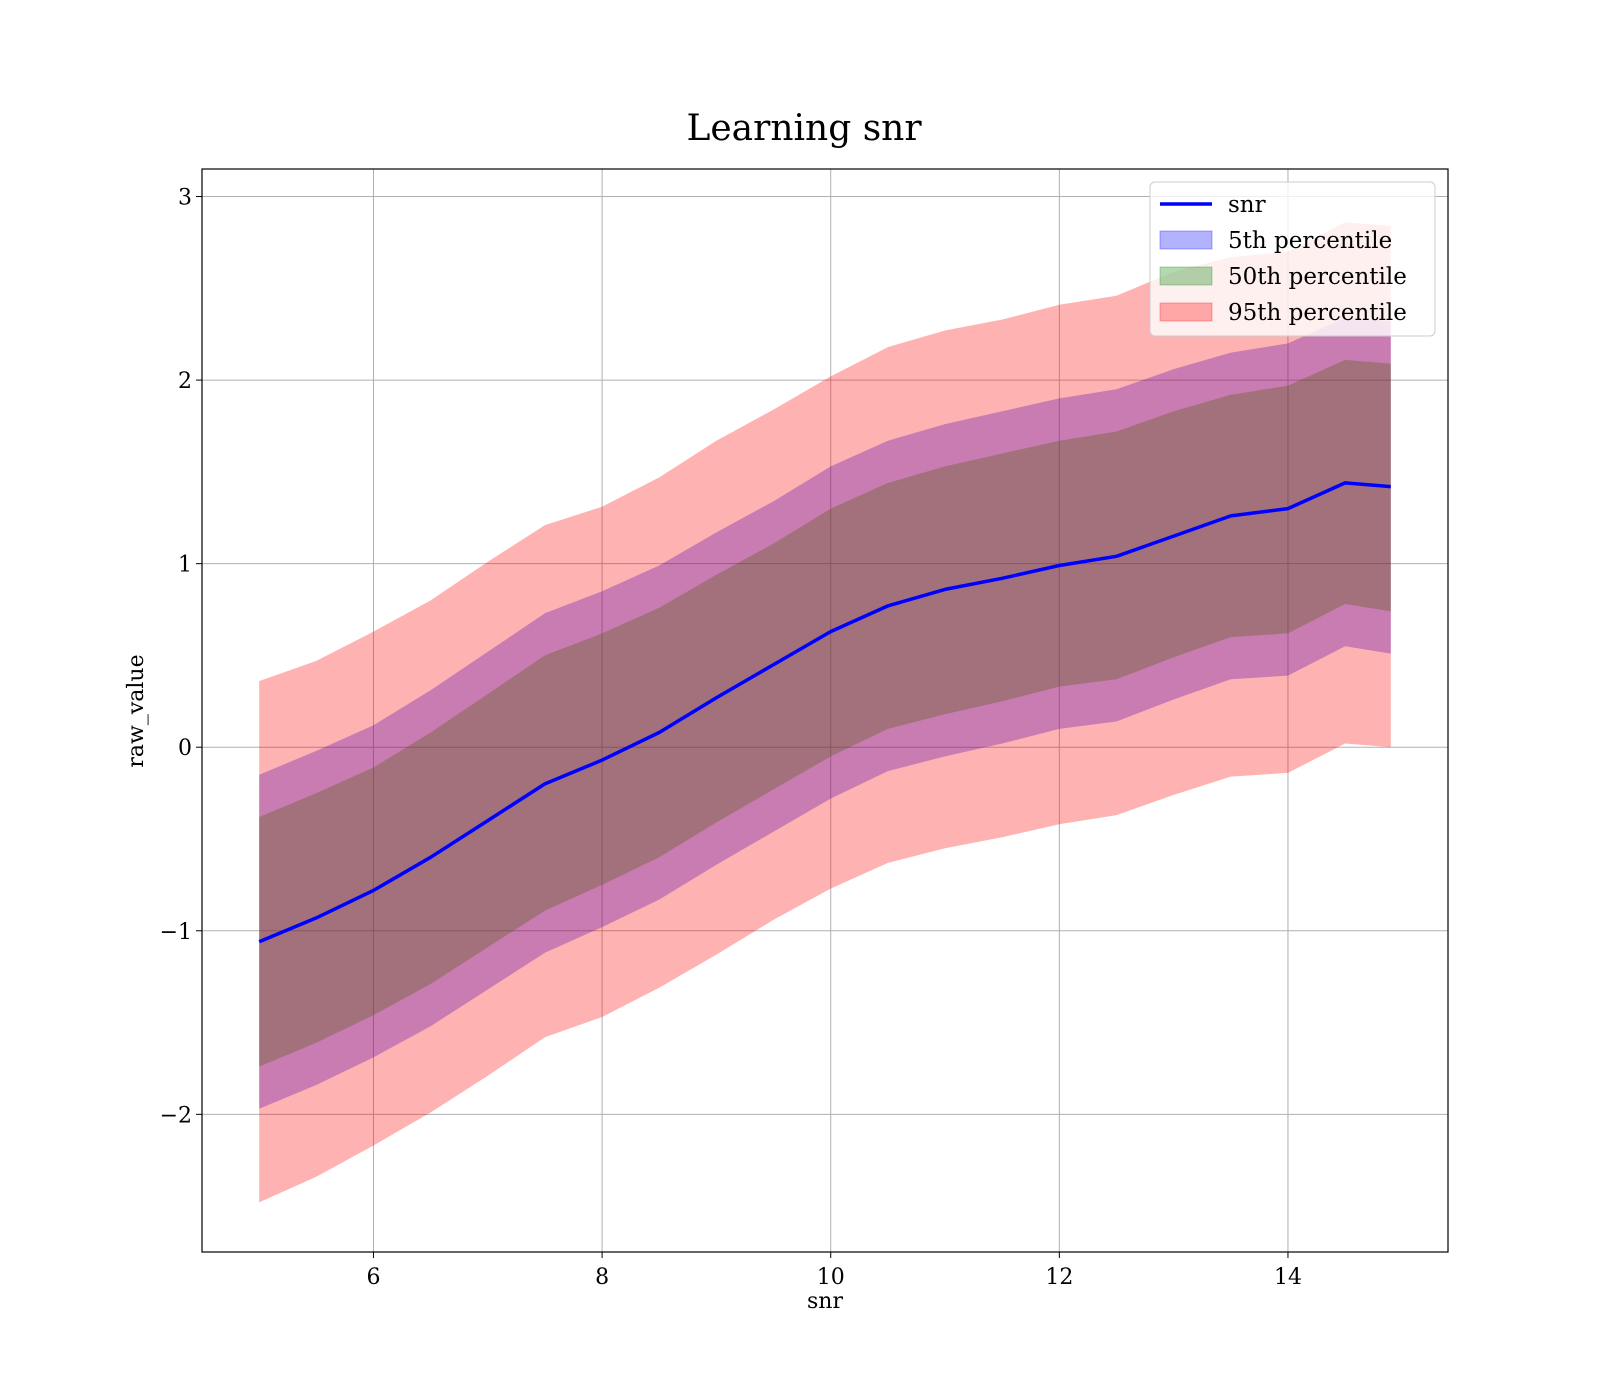 This screenshot has height=1400, width=1600. Describe the element at coordinates (136, 710) in the screenshot. I see `y-axis-label: raw_value` at that location.